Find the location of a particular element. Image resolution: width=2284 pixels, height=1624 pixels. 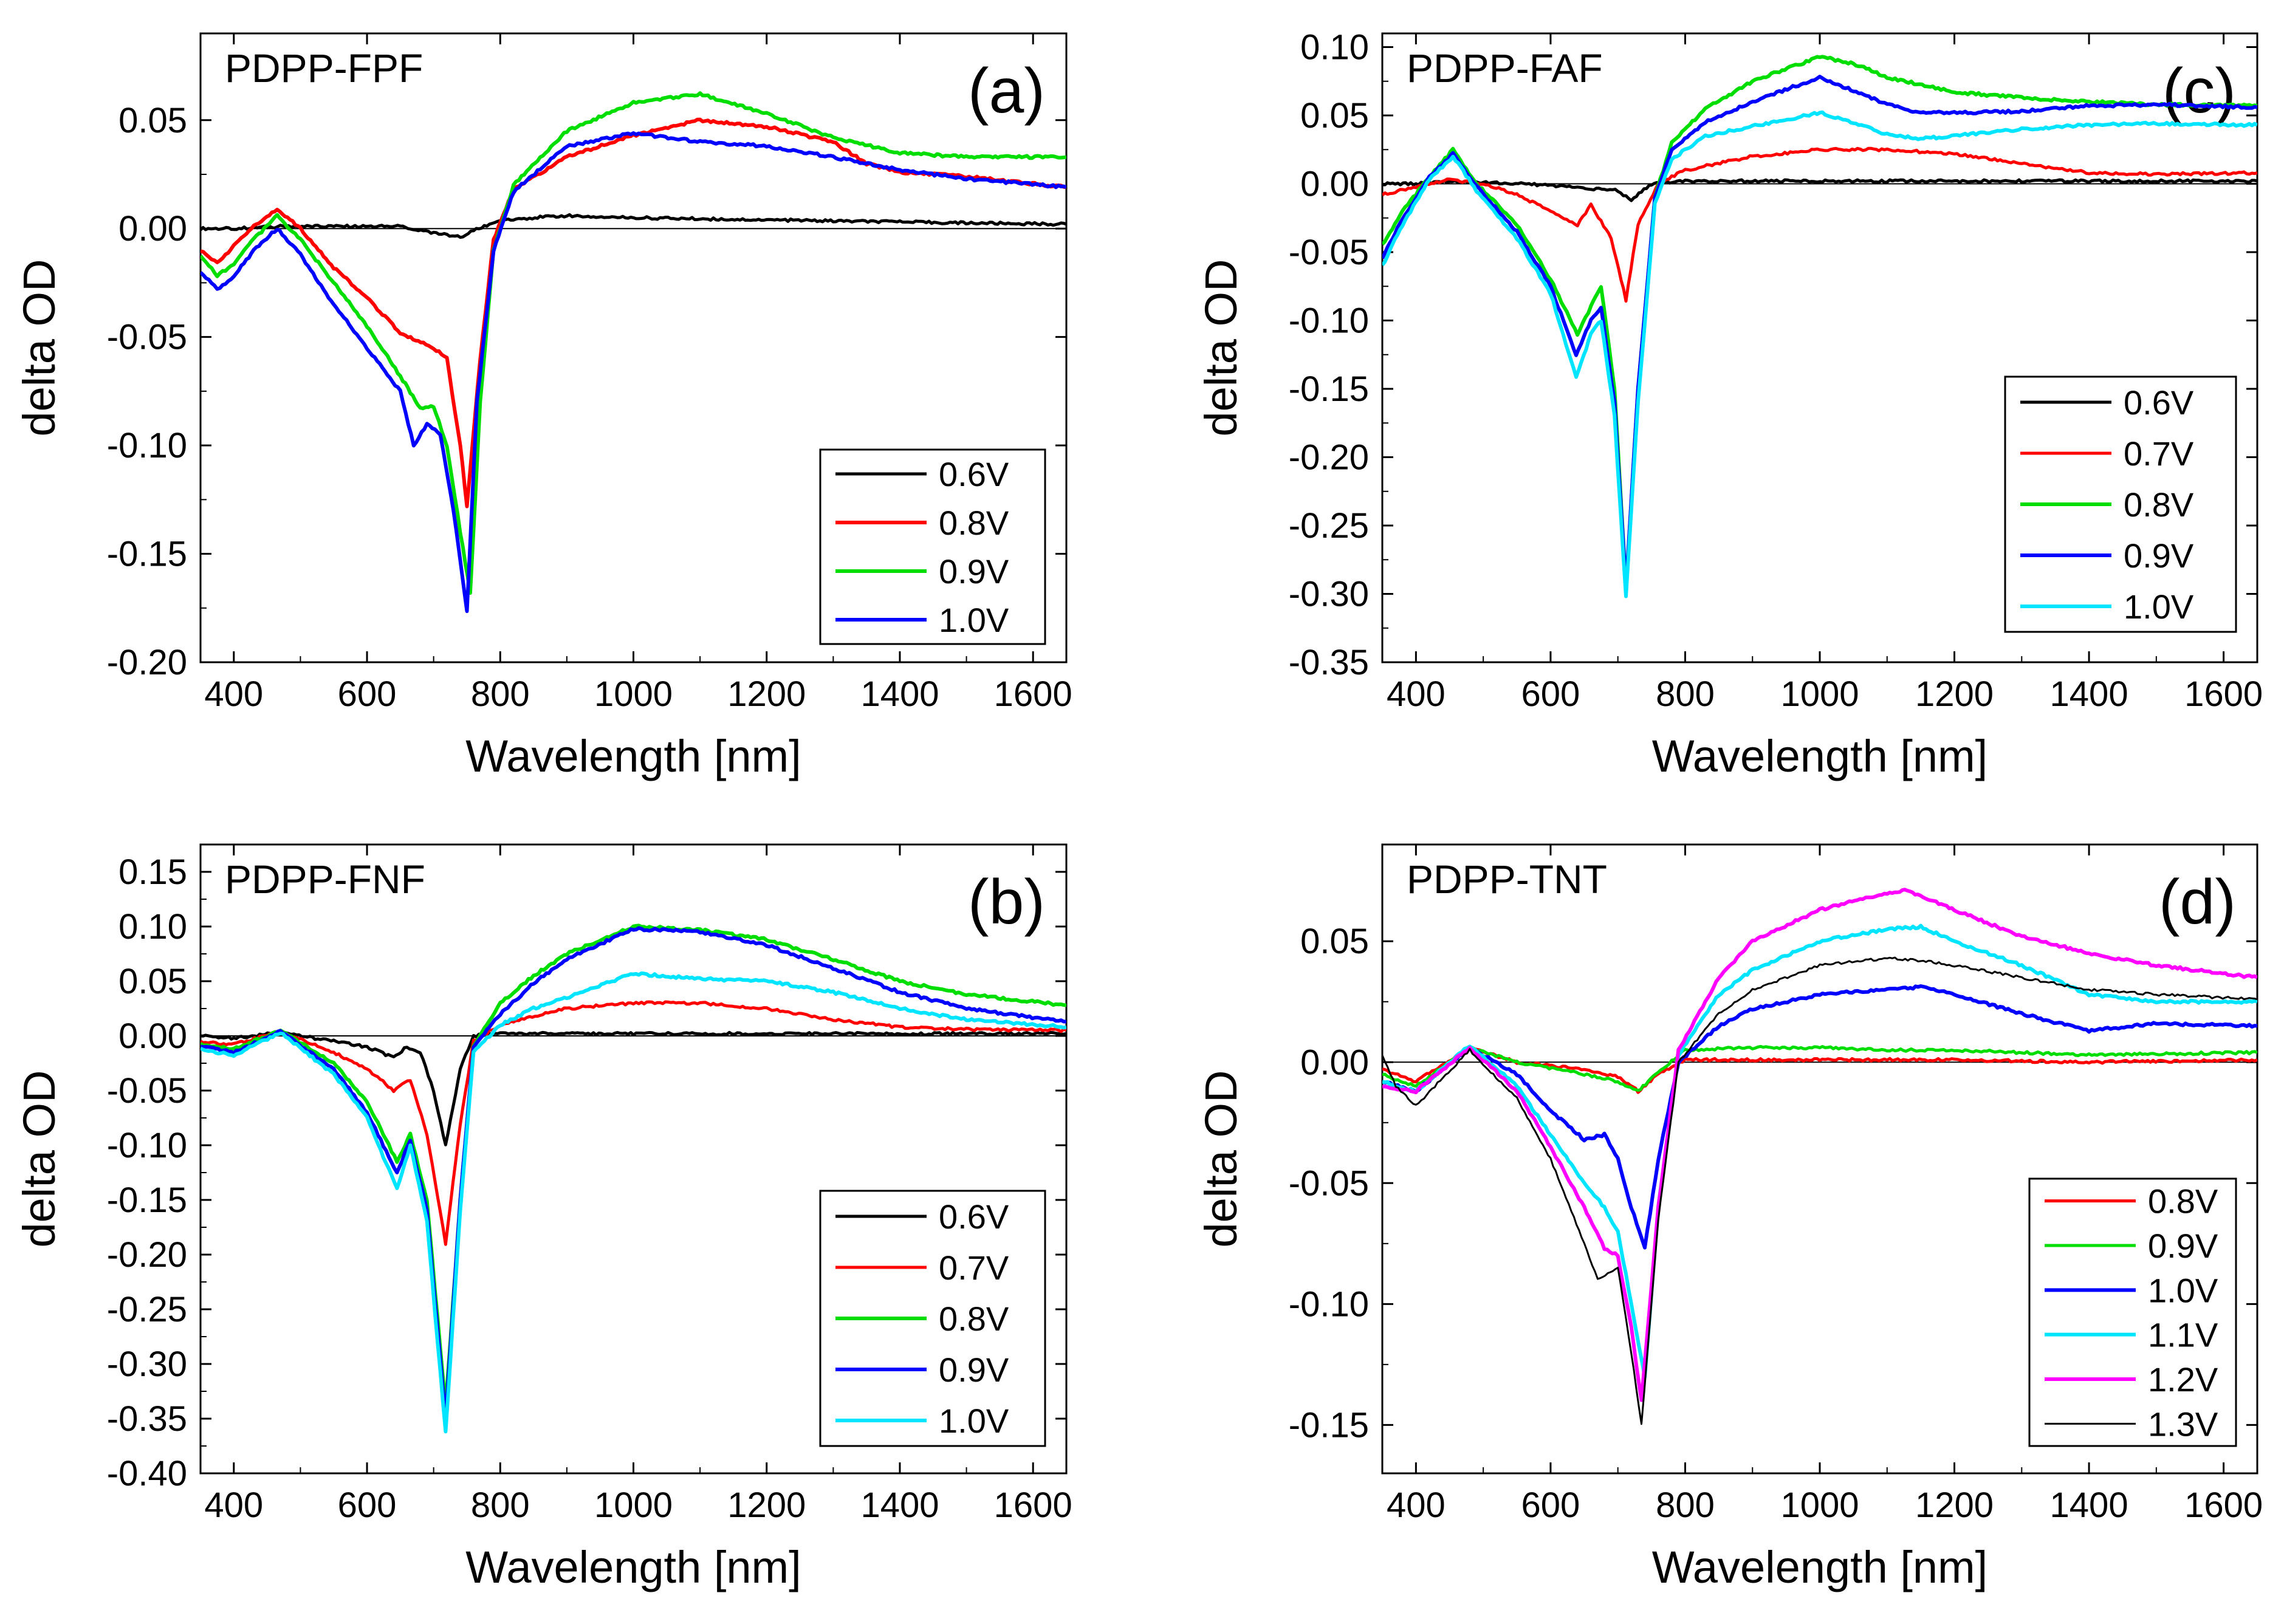

y-tick-label: -0.35 is located at coordinates (147, 1419).